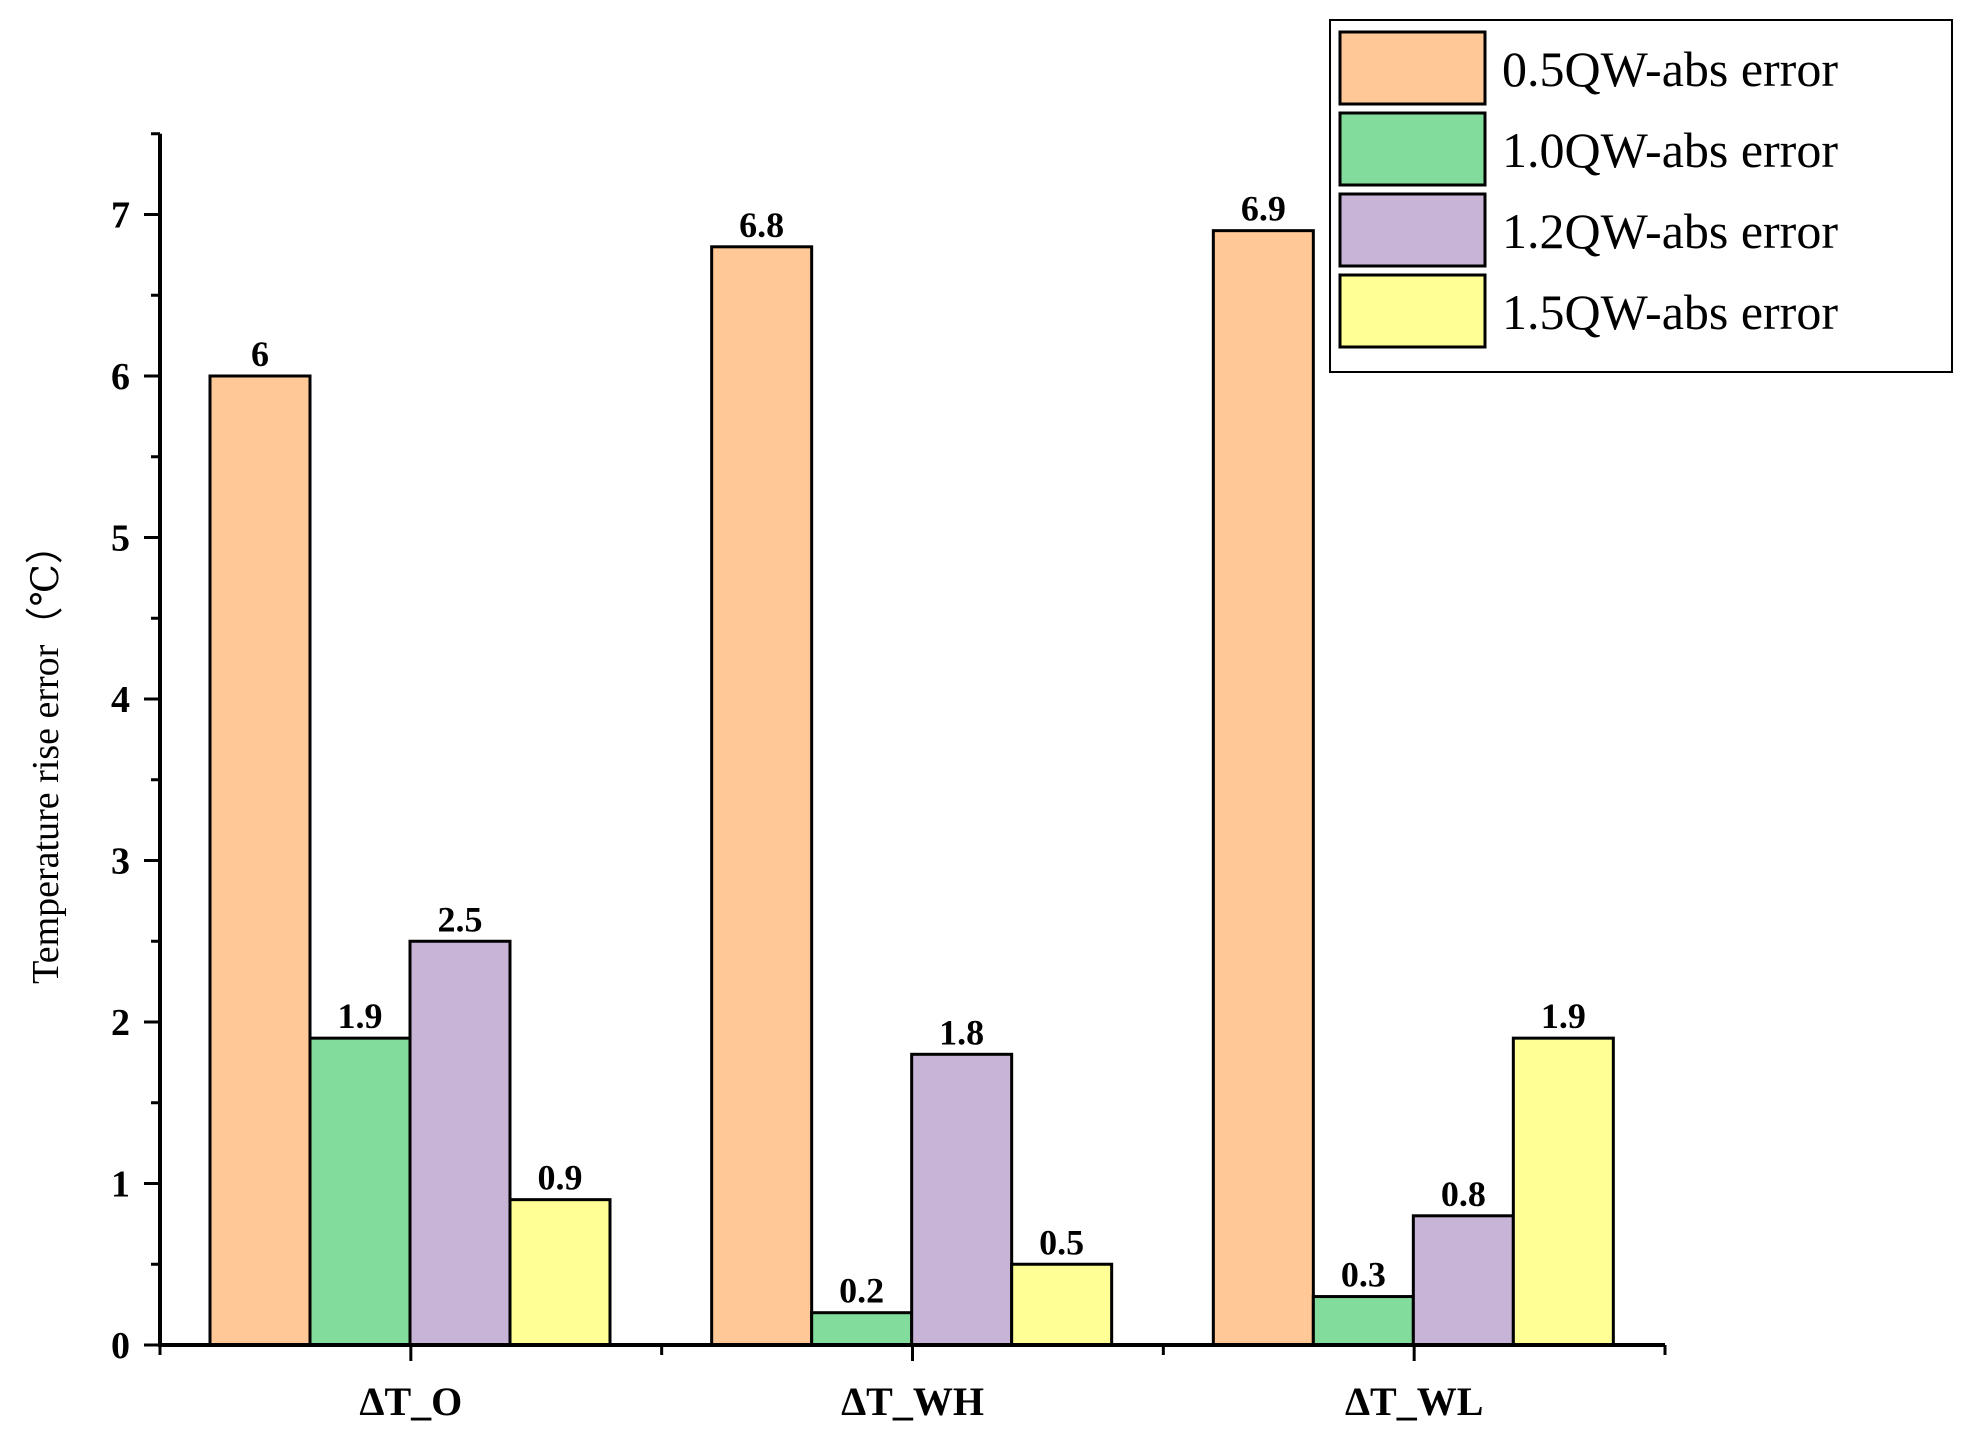 This screenshot has width=1968, height=1452. What do you see at coordinates (260, 354) in the screenshot?
I see `data-label: 6` at bounding box center [260, 354].